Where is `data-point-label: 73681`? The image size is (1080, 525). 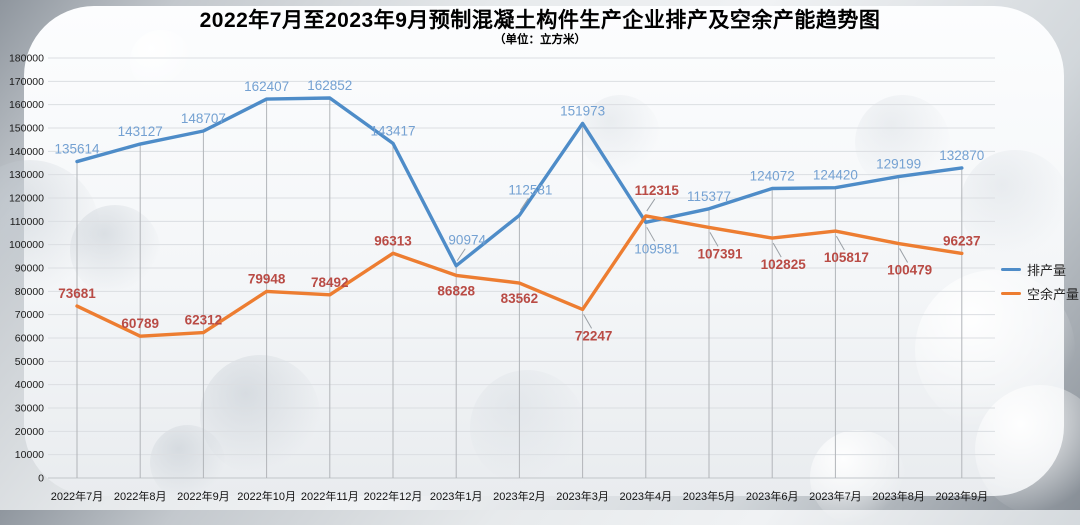 data-point-label: 73681 is located at coordinates (77, 293).